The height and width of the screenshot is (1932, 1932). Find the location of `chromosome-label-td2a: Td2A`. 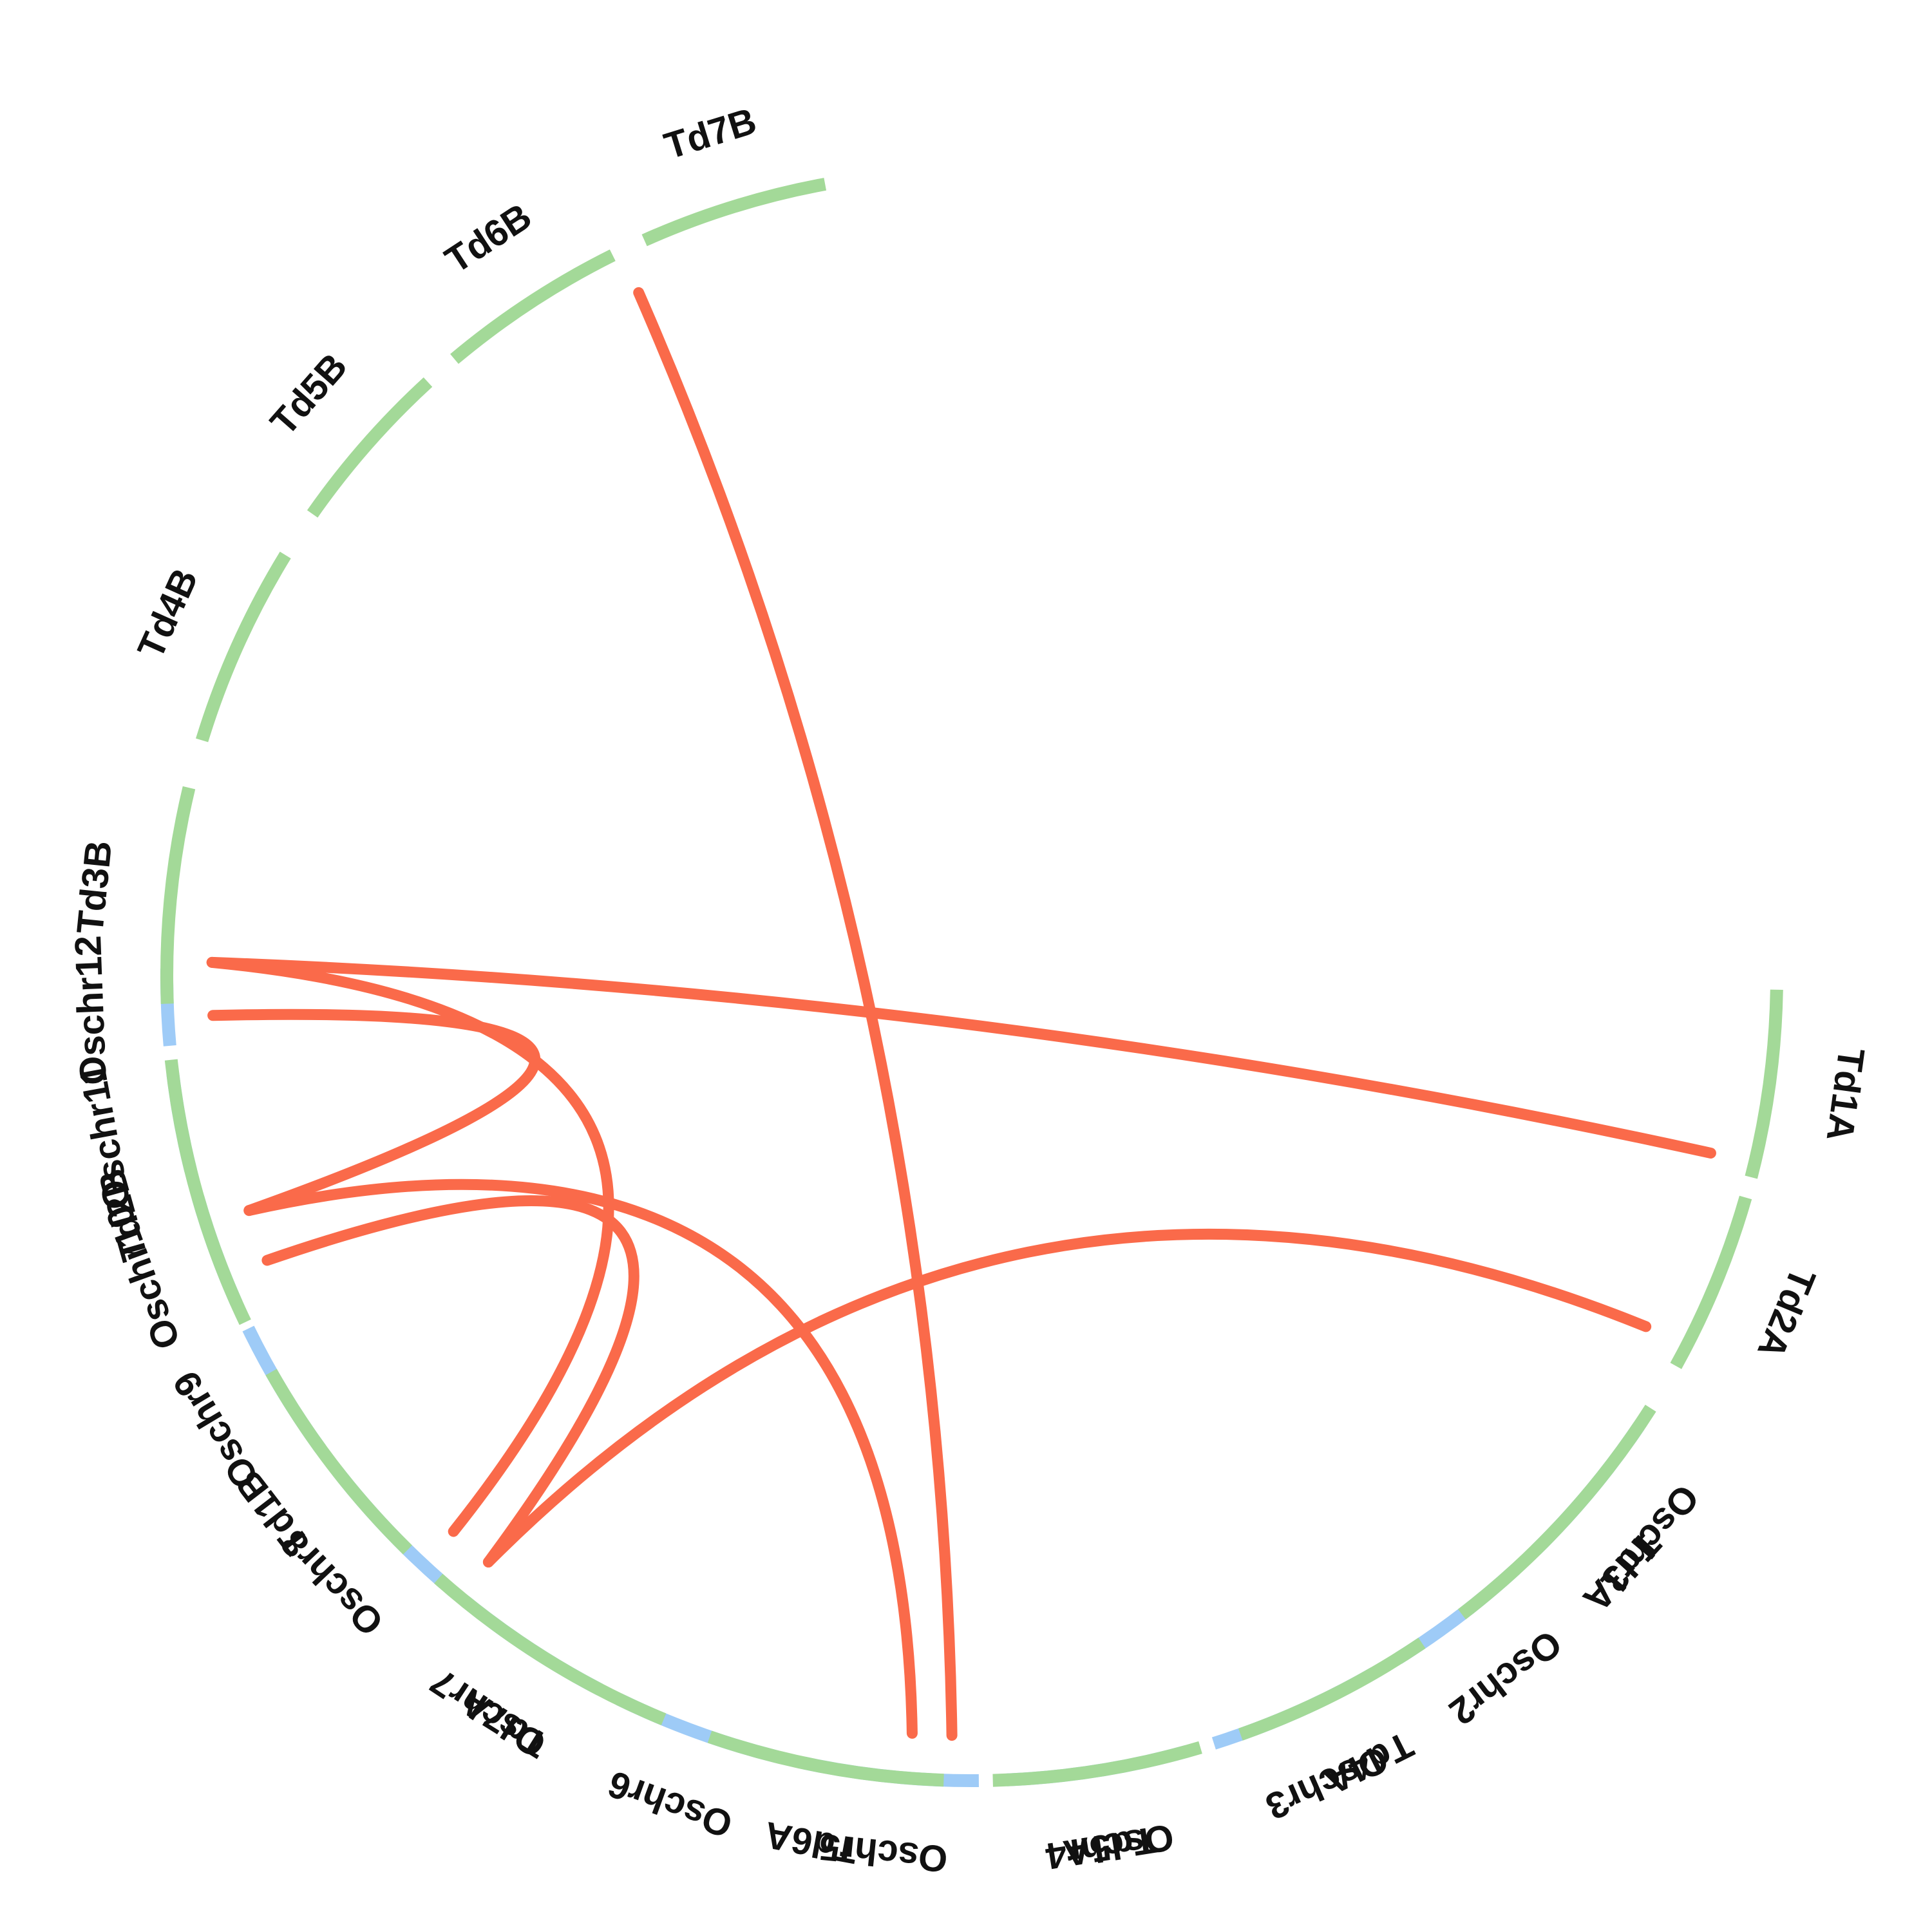

chromosome-label-td2a: Td2A is located at coordinates (1787, 1314).